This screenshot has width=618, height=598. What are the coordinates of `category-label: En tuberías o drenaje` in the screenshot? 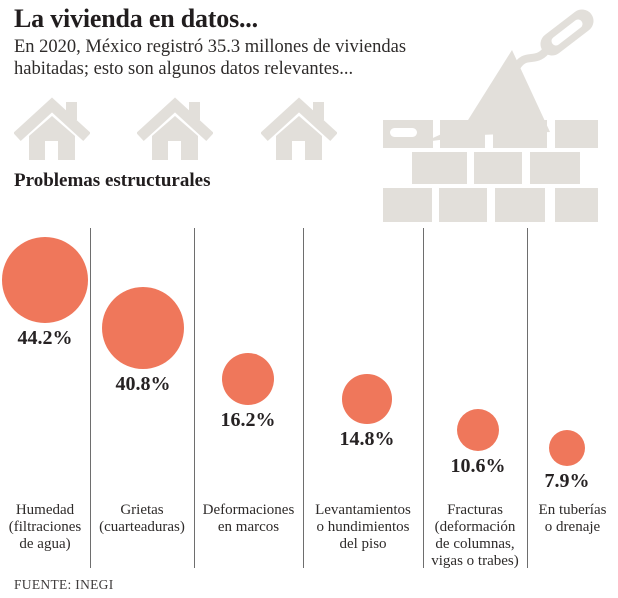 It's located at (572, 519).